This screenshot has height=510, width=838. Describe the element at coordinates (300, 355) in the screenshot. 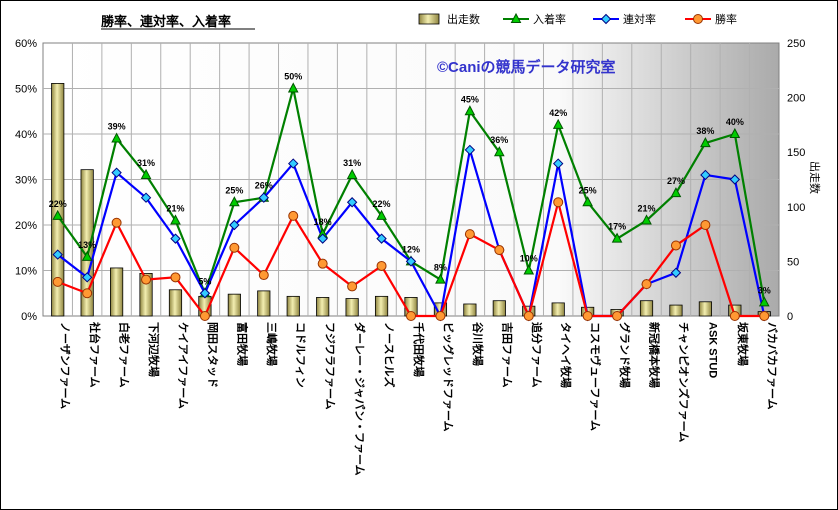

I see `x-tick-label: コドルフィン` at that location.